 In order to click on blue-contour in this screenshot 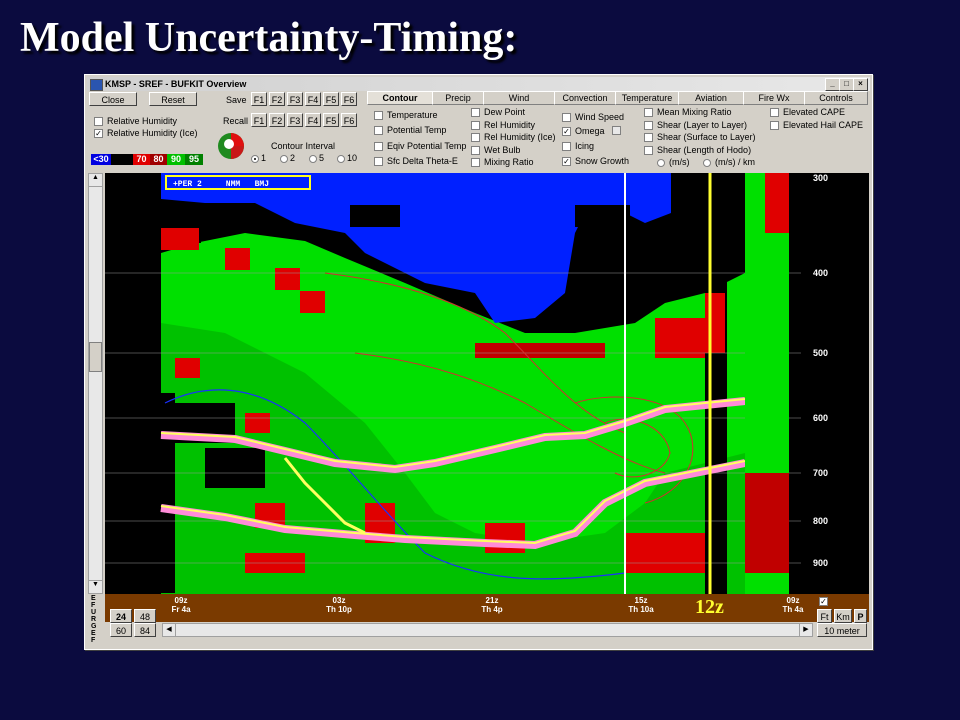, I will do `click(395, 484)`.